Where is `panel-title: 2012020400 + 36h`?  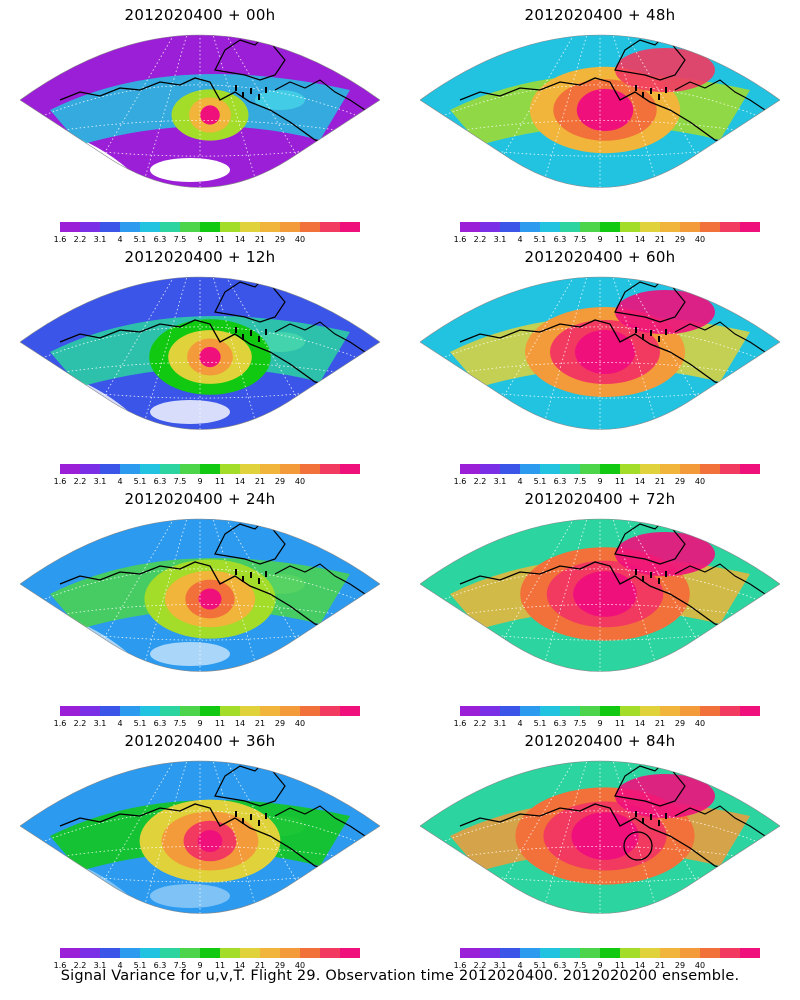 panel-title: 2012020400 + 36h is located at coordinates (200, 741).